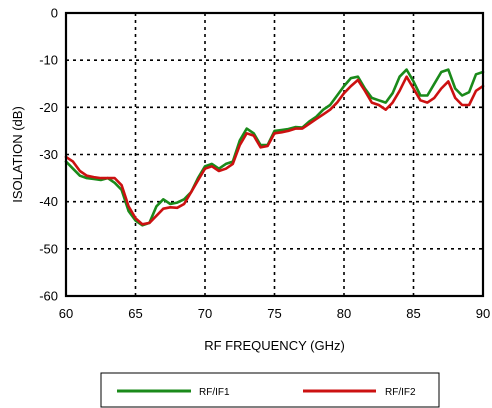  I want to click on x-tick-label: 75, so click(274, 313).